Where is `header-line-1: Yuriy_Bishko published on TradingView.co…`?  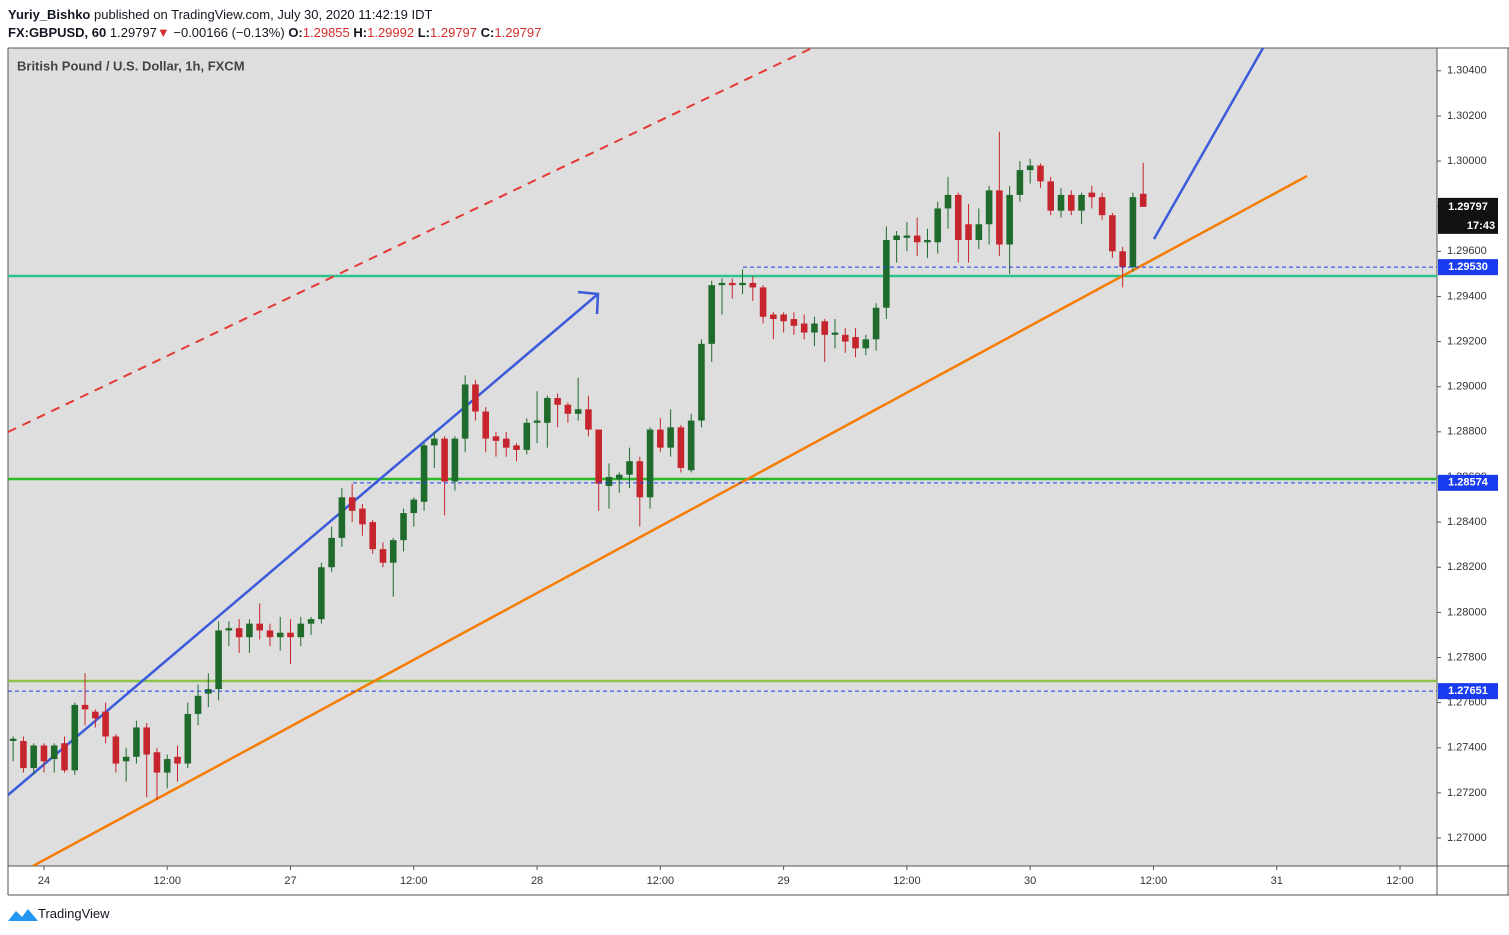 header-line-1: Yuriy_Bishko published on TradingView.co… is located at coordinates (220, 14).